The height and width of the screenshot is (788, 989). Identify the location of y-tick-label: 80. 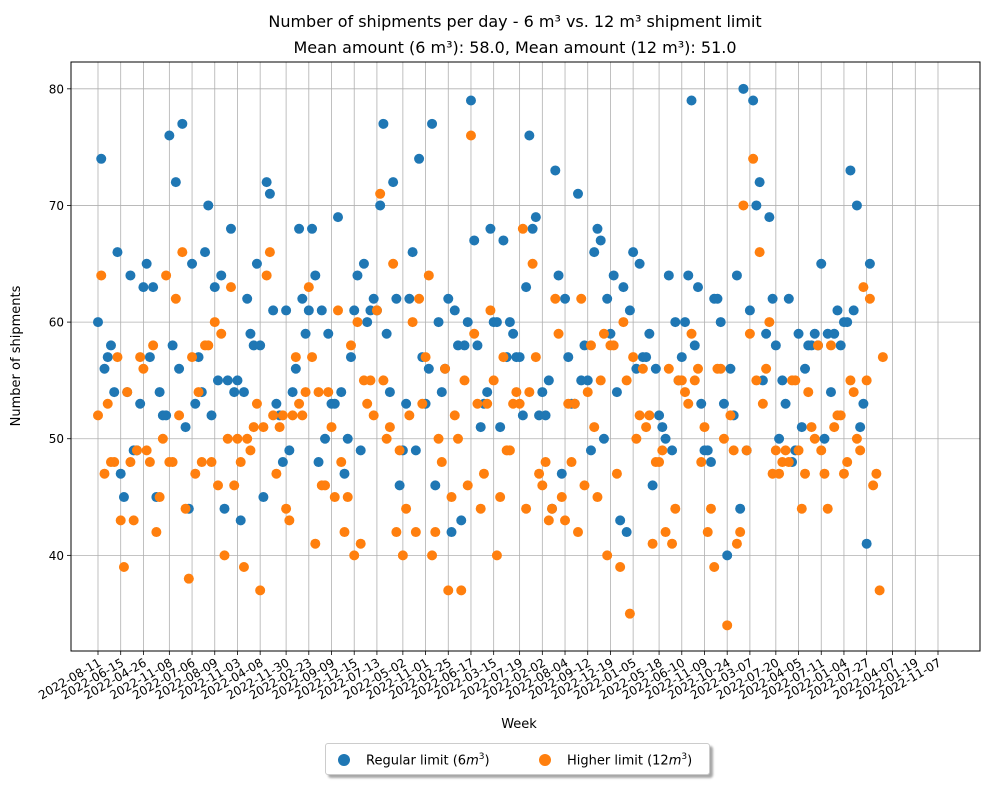
(56, 89).